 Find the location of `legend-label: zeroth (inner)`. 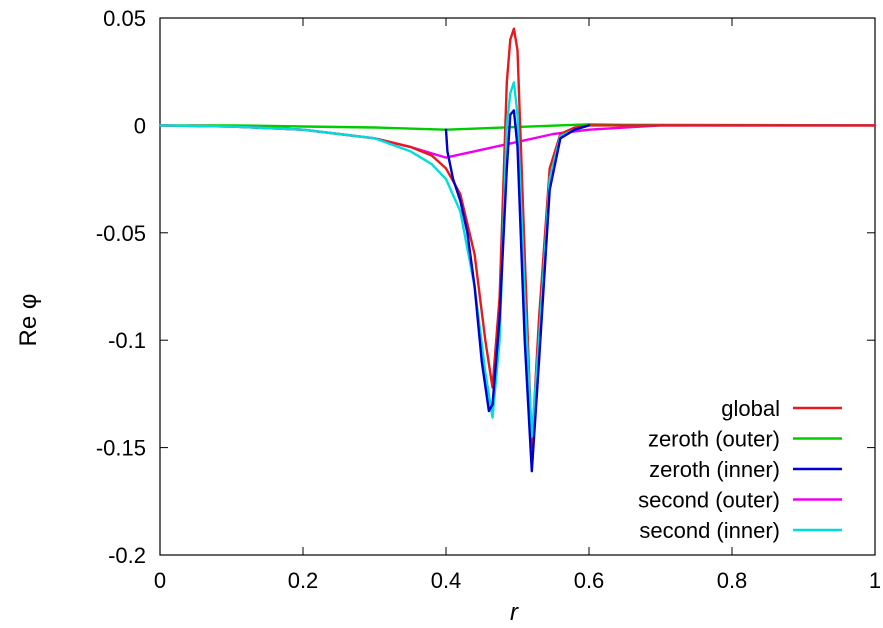

legend-label: zeroth (inner) is located at coordinates (714, 469).